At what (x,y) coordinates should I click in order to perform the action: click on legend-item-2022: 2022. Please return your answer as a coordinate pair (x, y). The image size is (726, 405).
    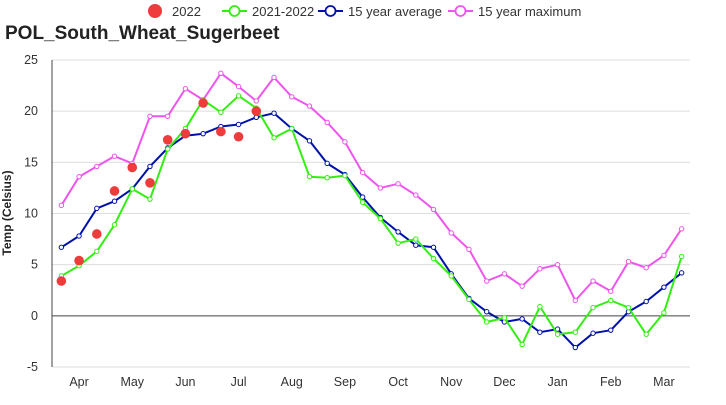
    Looking at the image, I should click on (174, 11).